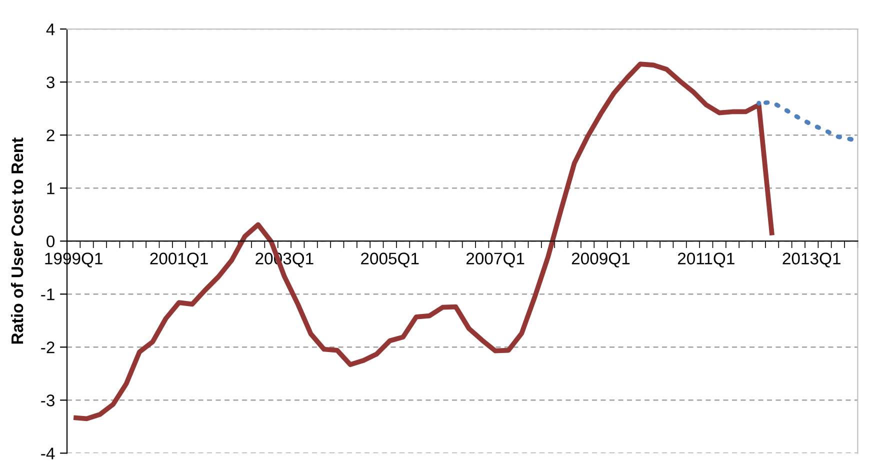 The image size is (877, 476). What do you see at coordinates (47, 348) in the screenshot?
I see `y-tick-label: -2` at bounding box center [47, 348].